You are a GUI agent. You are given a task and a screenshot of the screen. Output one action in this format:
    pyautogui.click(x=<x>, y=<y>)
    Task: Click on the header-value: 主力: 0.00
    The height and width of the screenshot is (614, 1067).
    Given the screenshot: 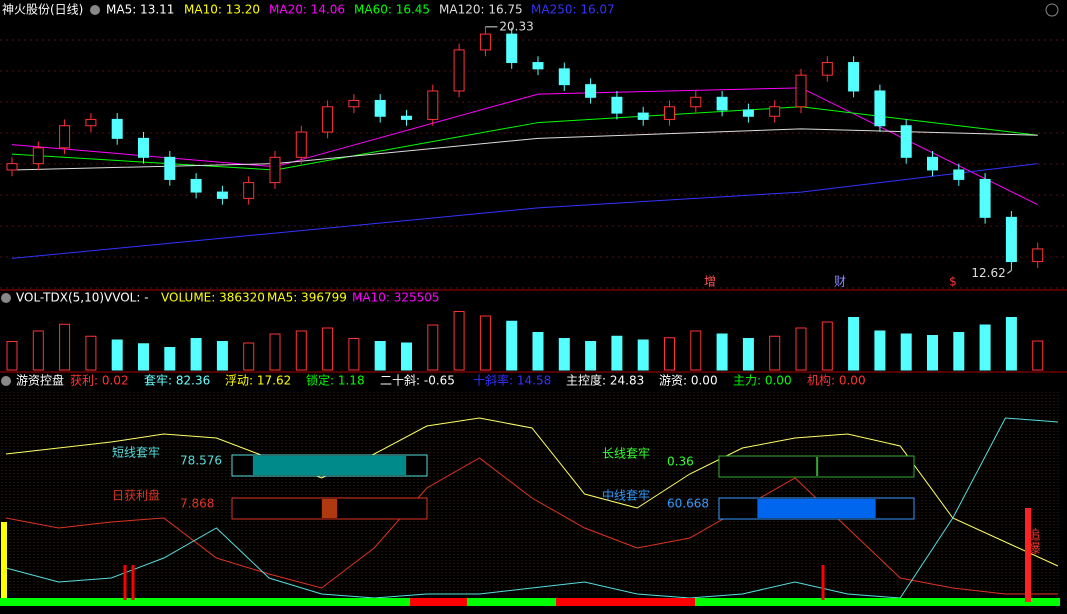 What is the action you would take?
    pyautogui.click(x=762, y=381)
    